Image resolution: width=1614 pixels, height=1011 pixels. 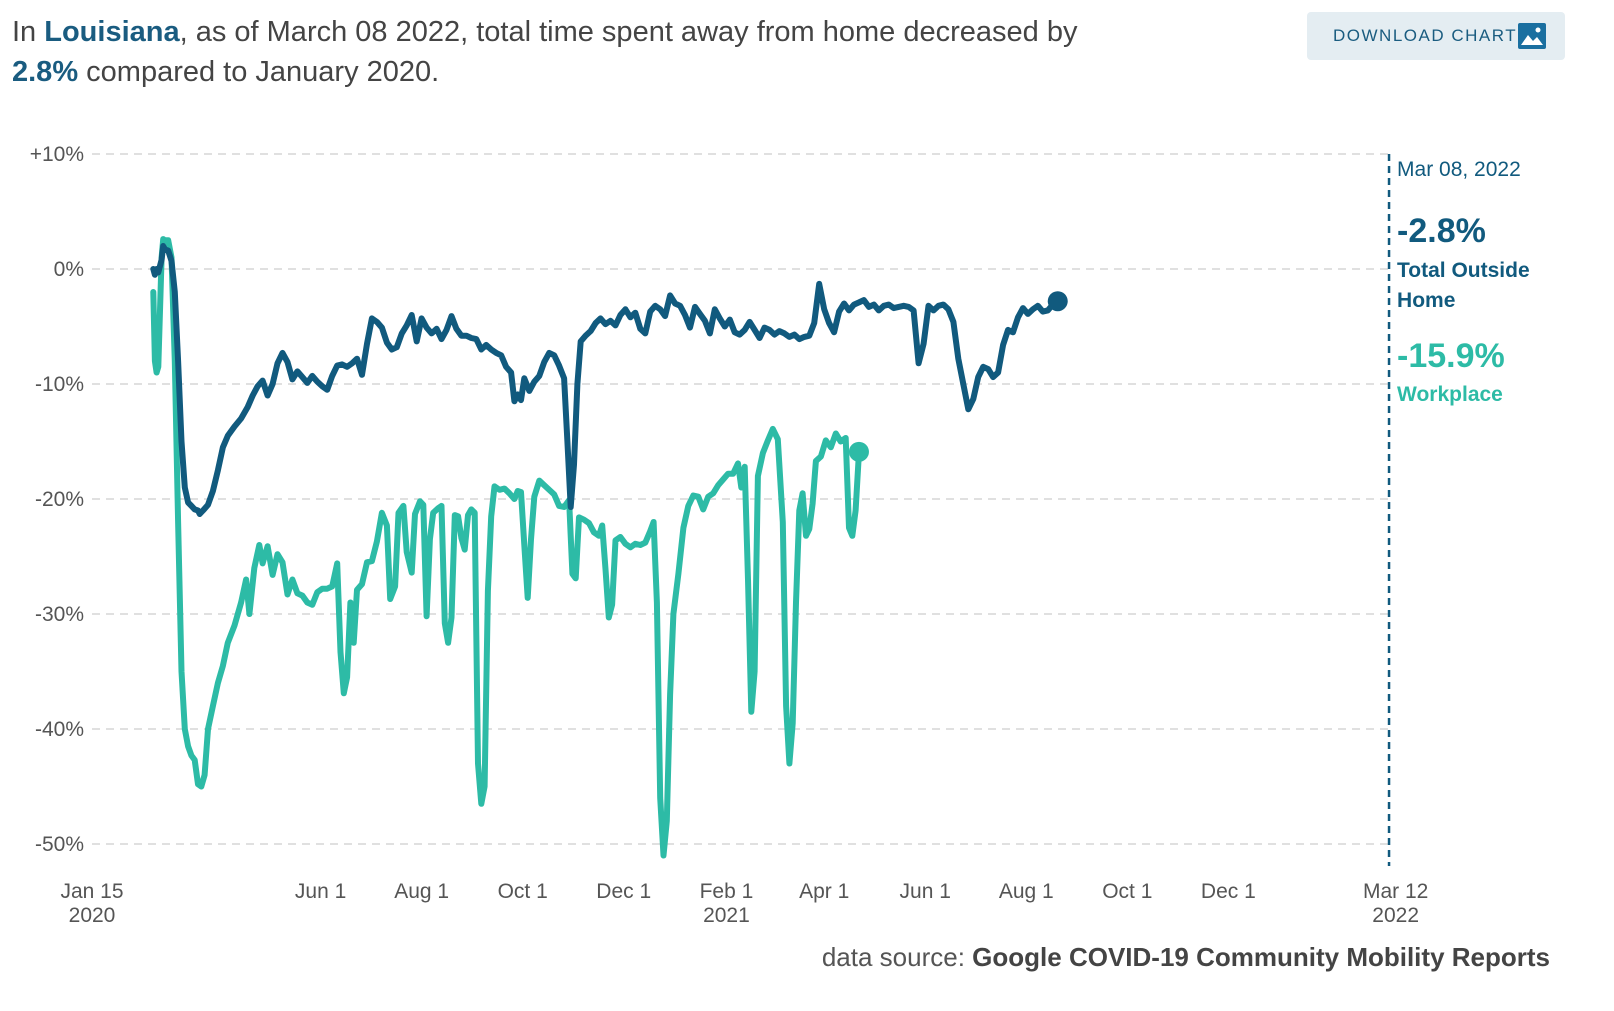 What do you see at coordinates (92, 915) in the screenshot?
I see `x-tick-year: 2020` at bounding box center [92, 915].